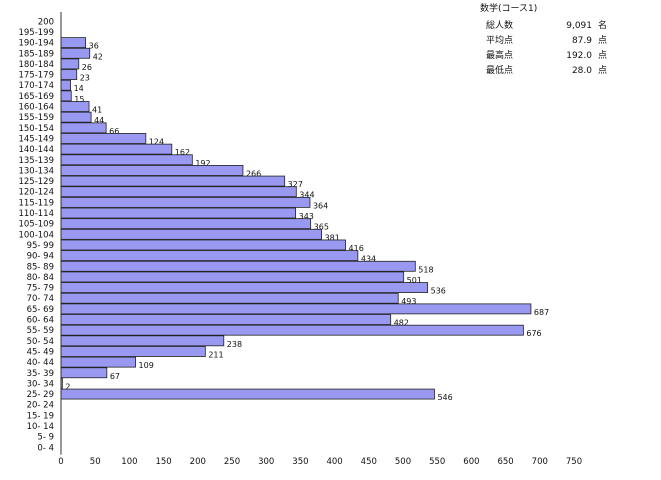 This screenshot has width=661, height=480. I want to click on data-label: 676, so click(533, 333).